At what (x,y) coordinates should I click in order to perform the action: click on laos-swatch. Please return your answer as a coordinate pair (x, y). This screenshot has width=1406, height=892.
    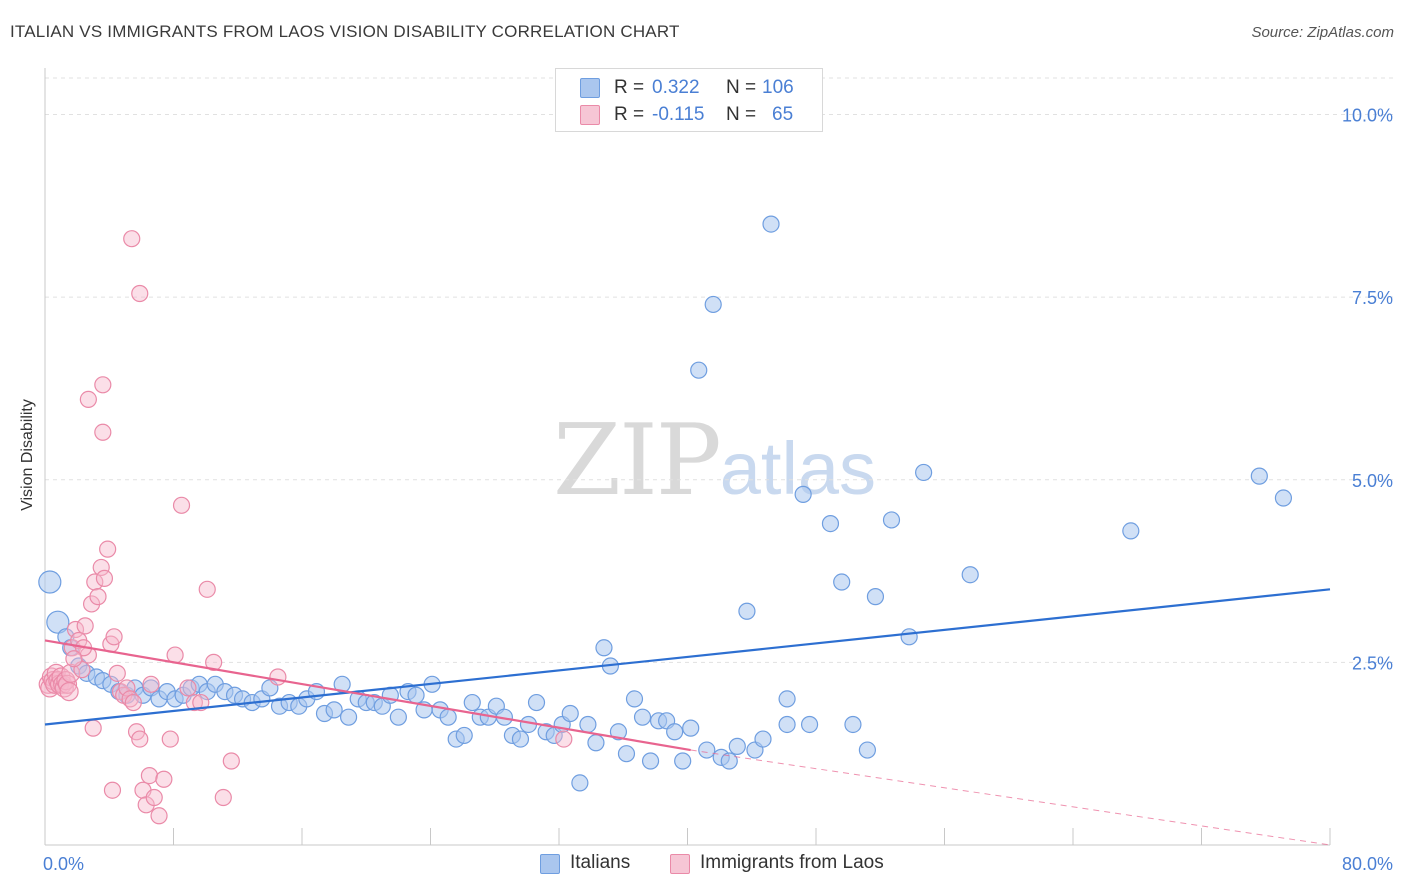
    Looking at the image, I should click on (590, 115).